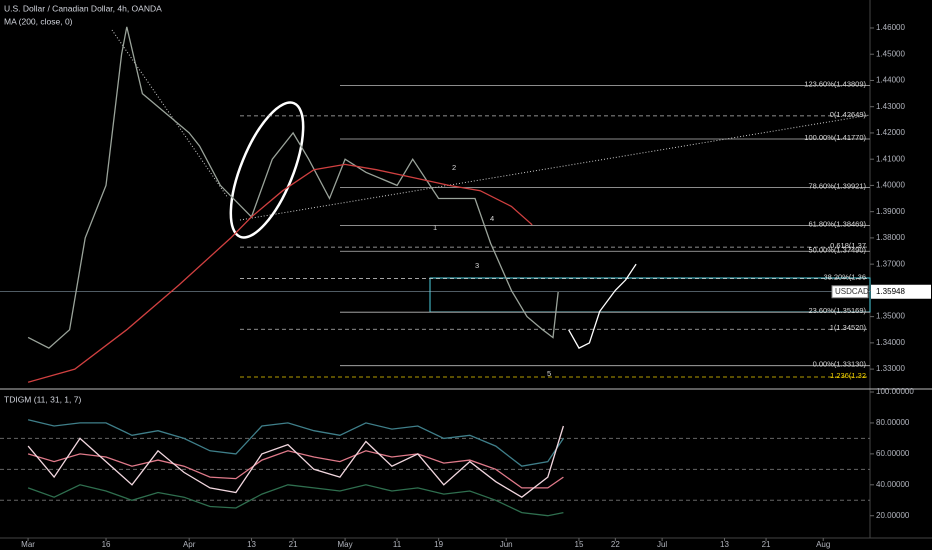  I want to click on symbol-label: USDCAD, so click(852, 291).